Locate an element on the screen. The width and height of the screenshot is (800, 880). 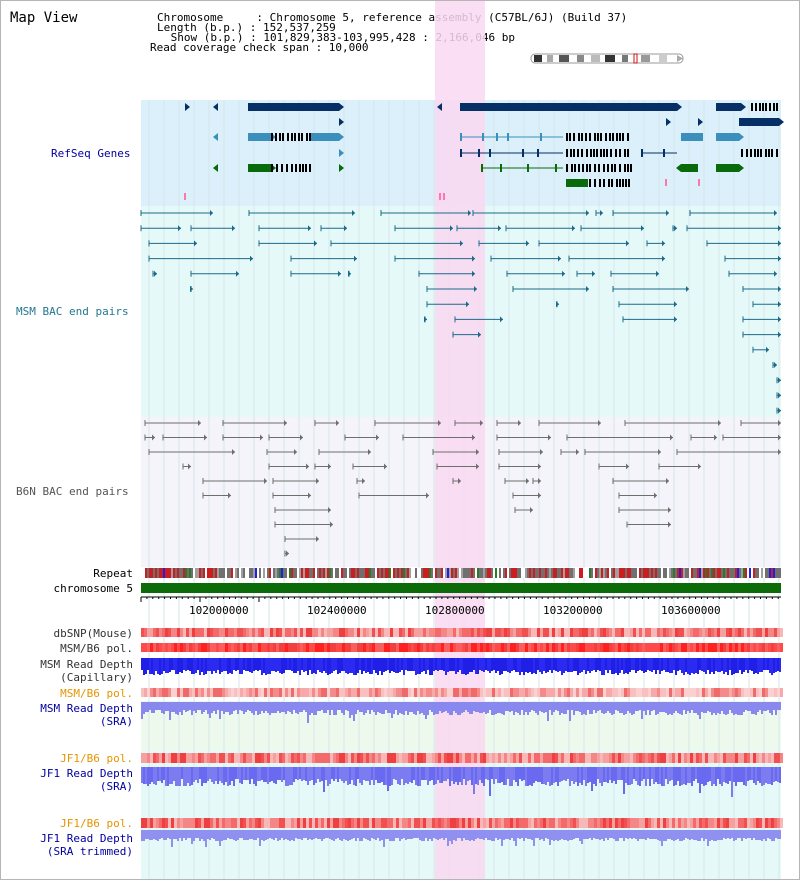
selected-region-highlight is located at coordinates (460, 440).